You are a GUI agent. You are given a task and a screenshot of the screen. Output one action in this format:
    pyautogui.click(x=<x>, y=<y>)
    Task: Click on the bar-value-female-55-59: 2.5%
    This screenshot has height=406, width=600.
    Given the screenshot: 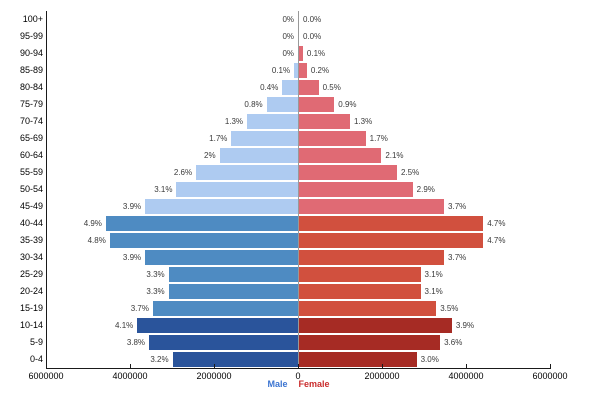 What is the action you would take?
    pyautogui.click(x=410, y=172)
    